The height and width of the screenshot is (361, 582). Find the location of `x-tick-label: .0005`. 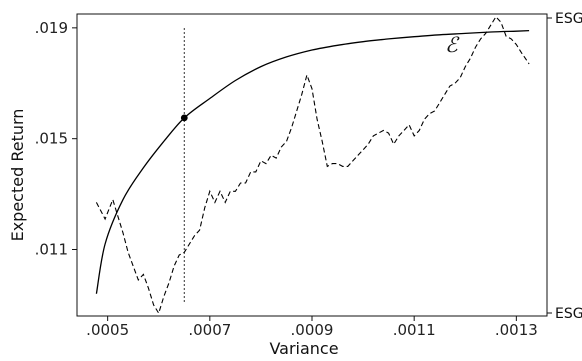

x-tick-label: .0005 is located at coordinates (107, 330).